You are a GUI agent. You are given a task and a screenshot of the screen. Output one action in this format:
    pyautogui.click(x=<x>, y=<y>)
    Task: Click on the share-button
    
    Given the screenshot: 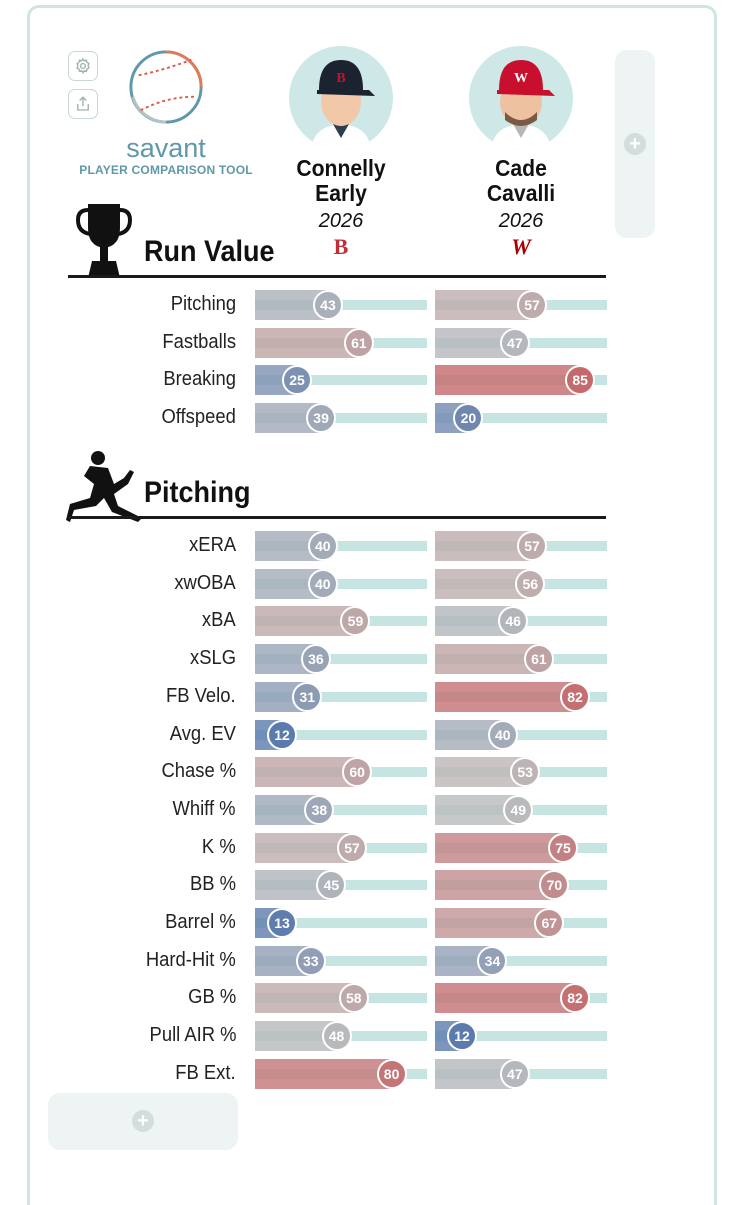 What is the action you would take?
    pyautogui.click(x=83, y=104)
    